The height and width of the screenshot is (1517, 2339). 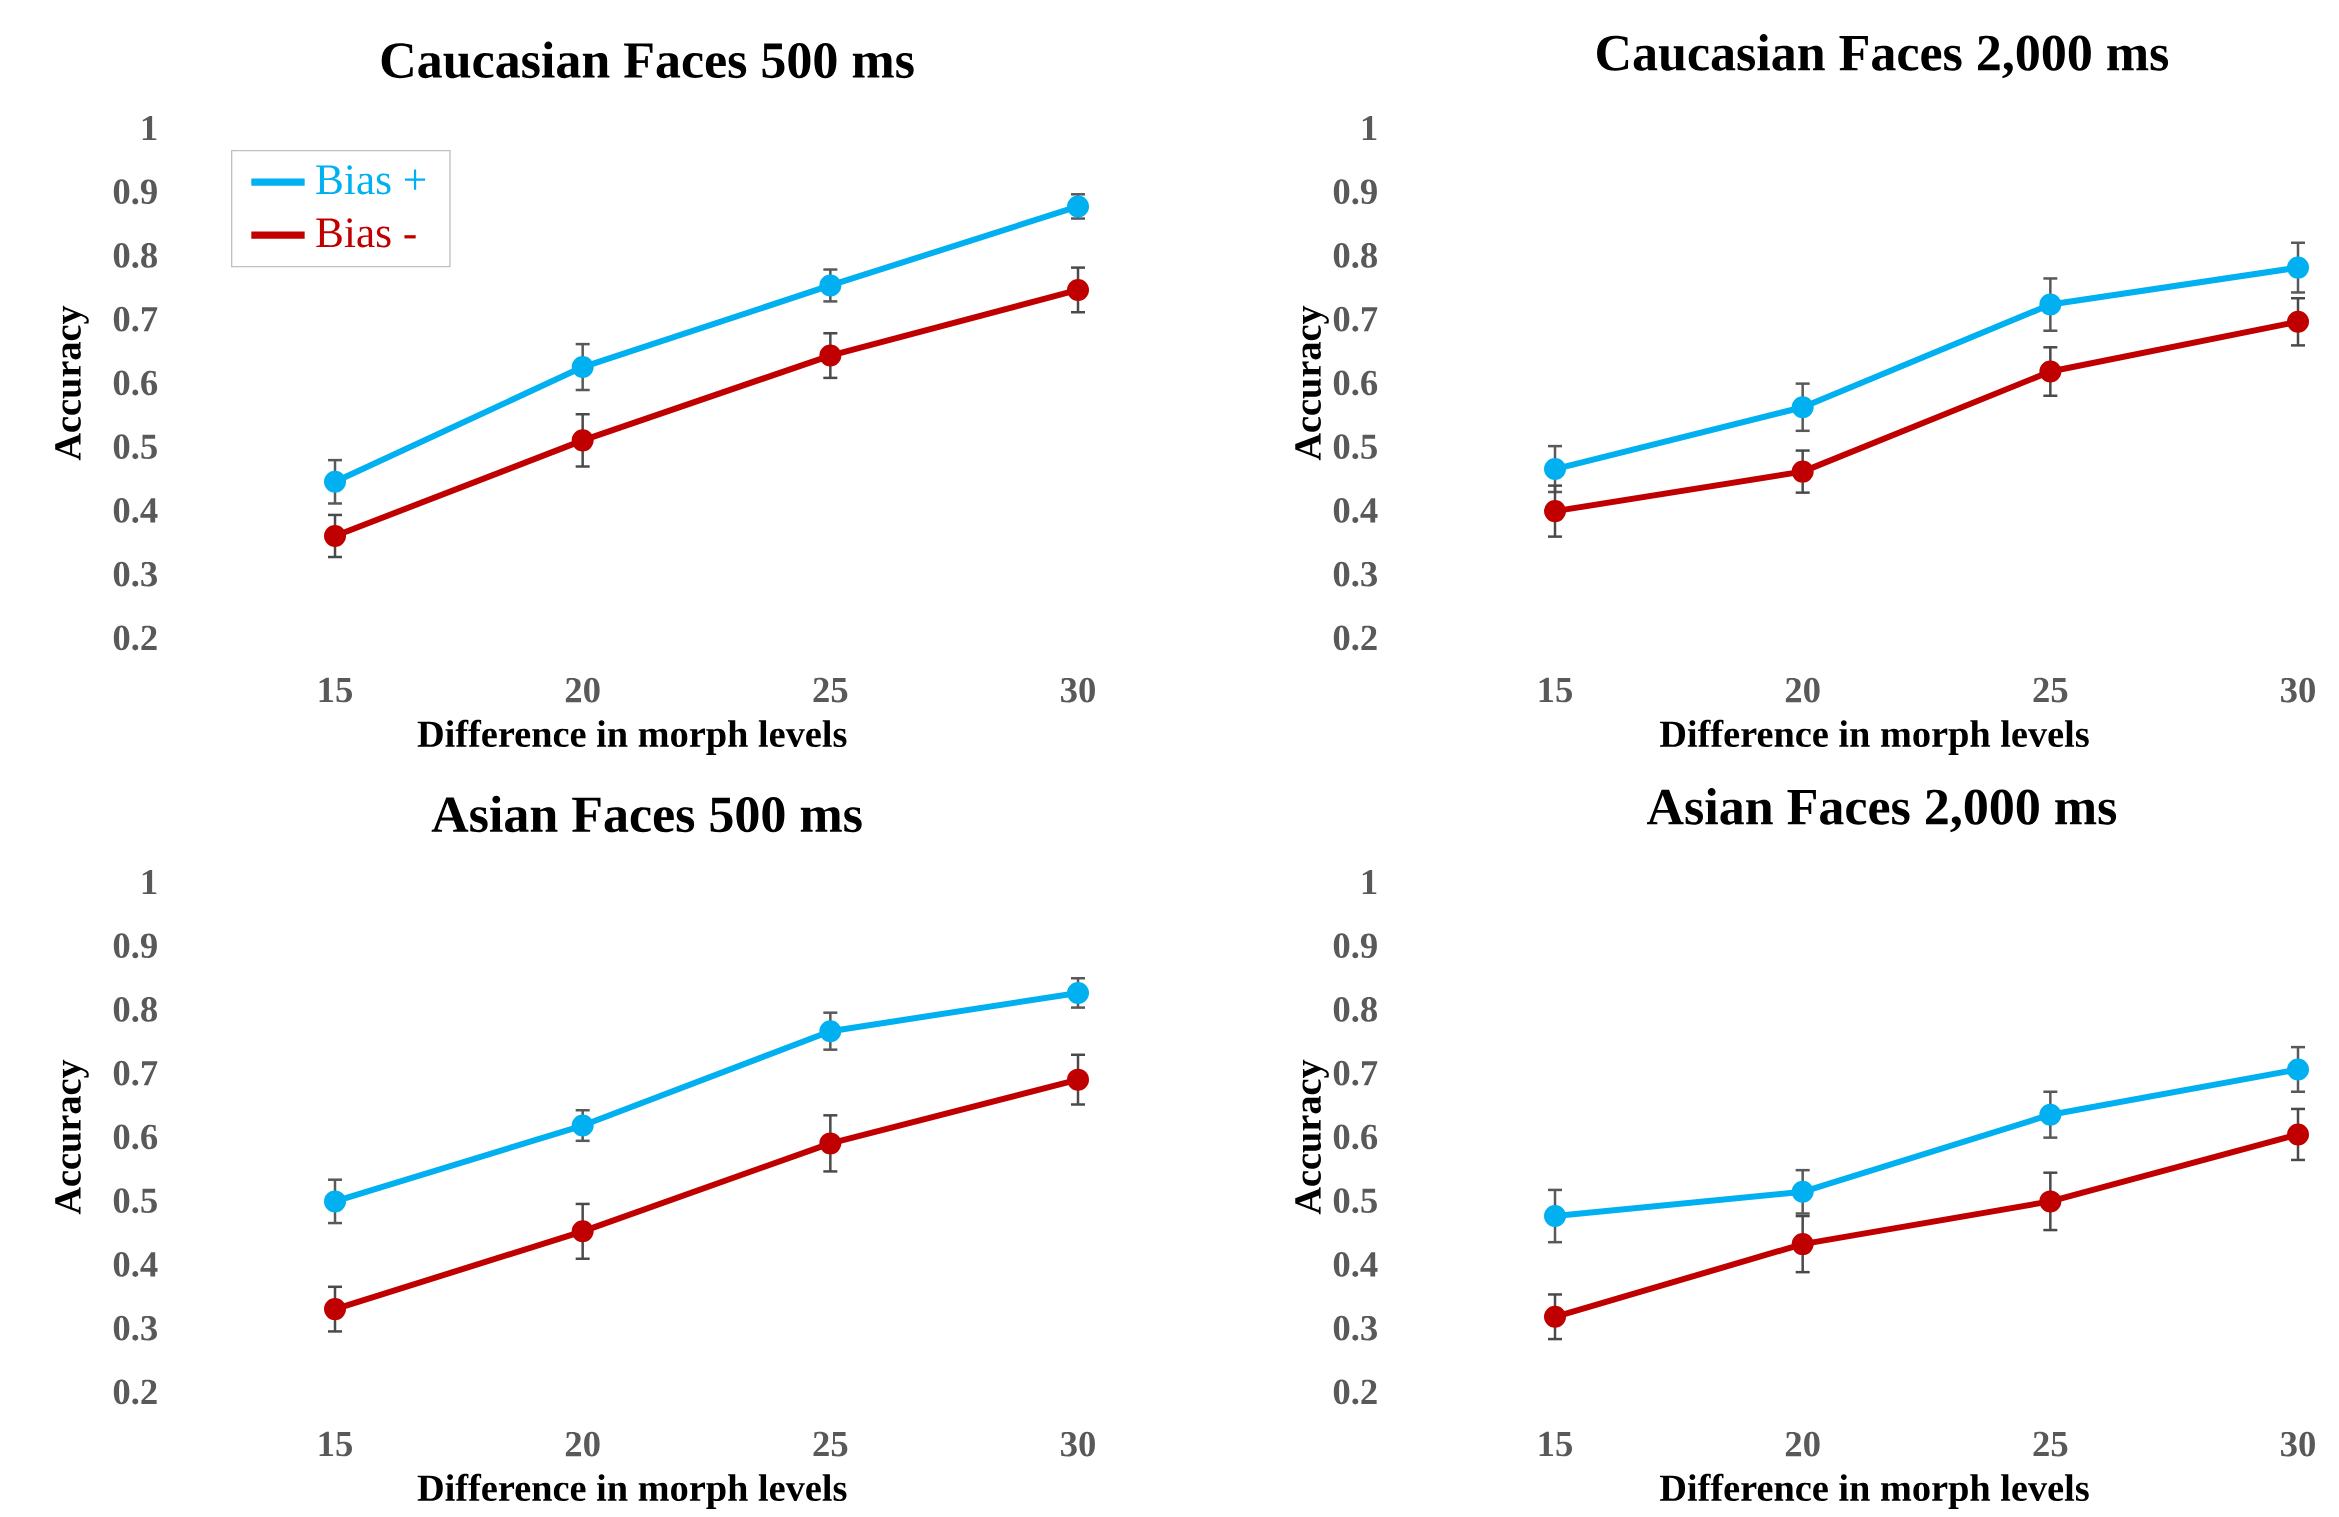 What do you see at coordinates (647, 60) in the screenshot?
I see `chart-title: Caucasian Faces 500 ms` at bounding box center [647, 60].